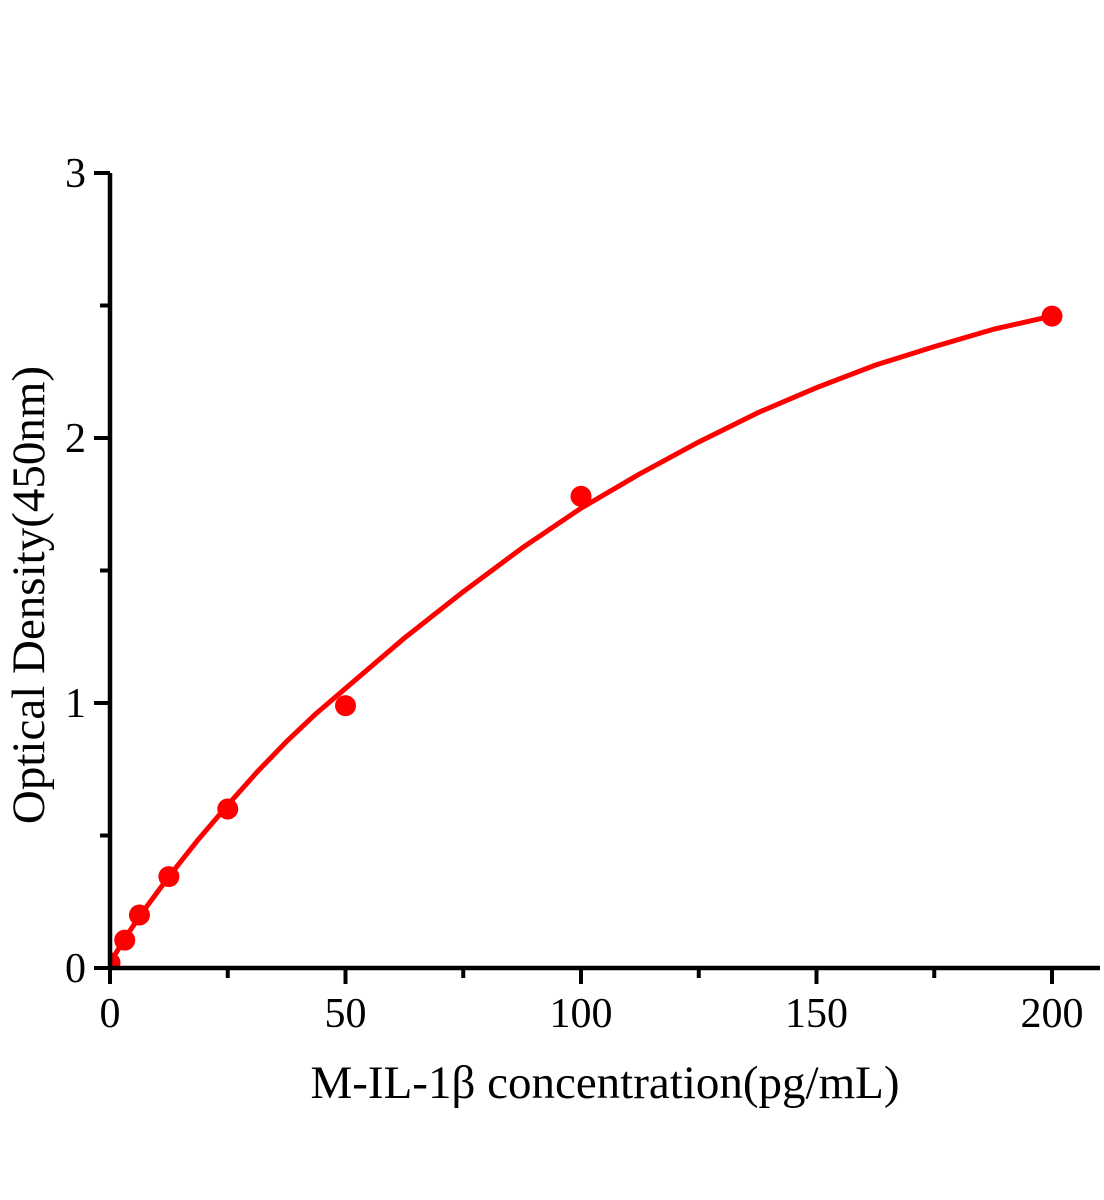 This screenshot has height=1200, width=1104. What do you see at coordinates (1052, 1014) in the screenshot?
I see `x-tick-label: 200` at bounding box center [1052, 1014].